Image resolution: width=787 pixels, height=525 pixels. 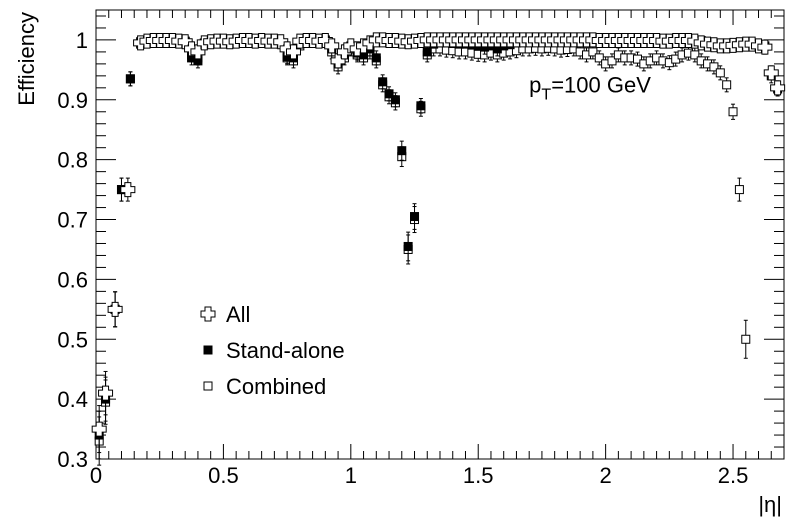 What do you see at coordinates (535, 85) in the screenshot?
I see `pt-annotation-main: p` at bounding box center [535, 85].